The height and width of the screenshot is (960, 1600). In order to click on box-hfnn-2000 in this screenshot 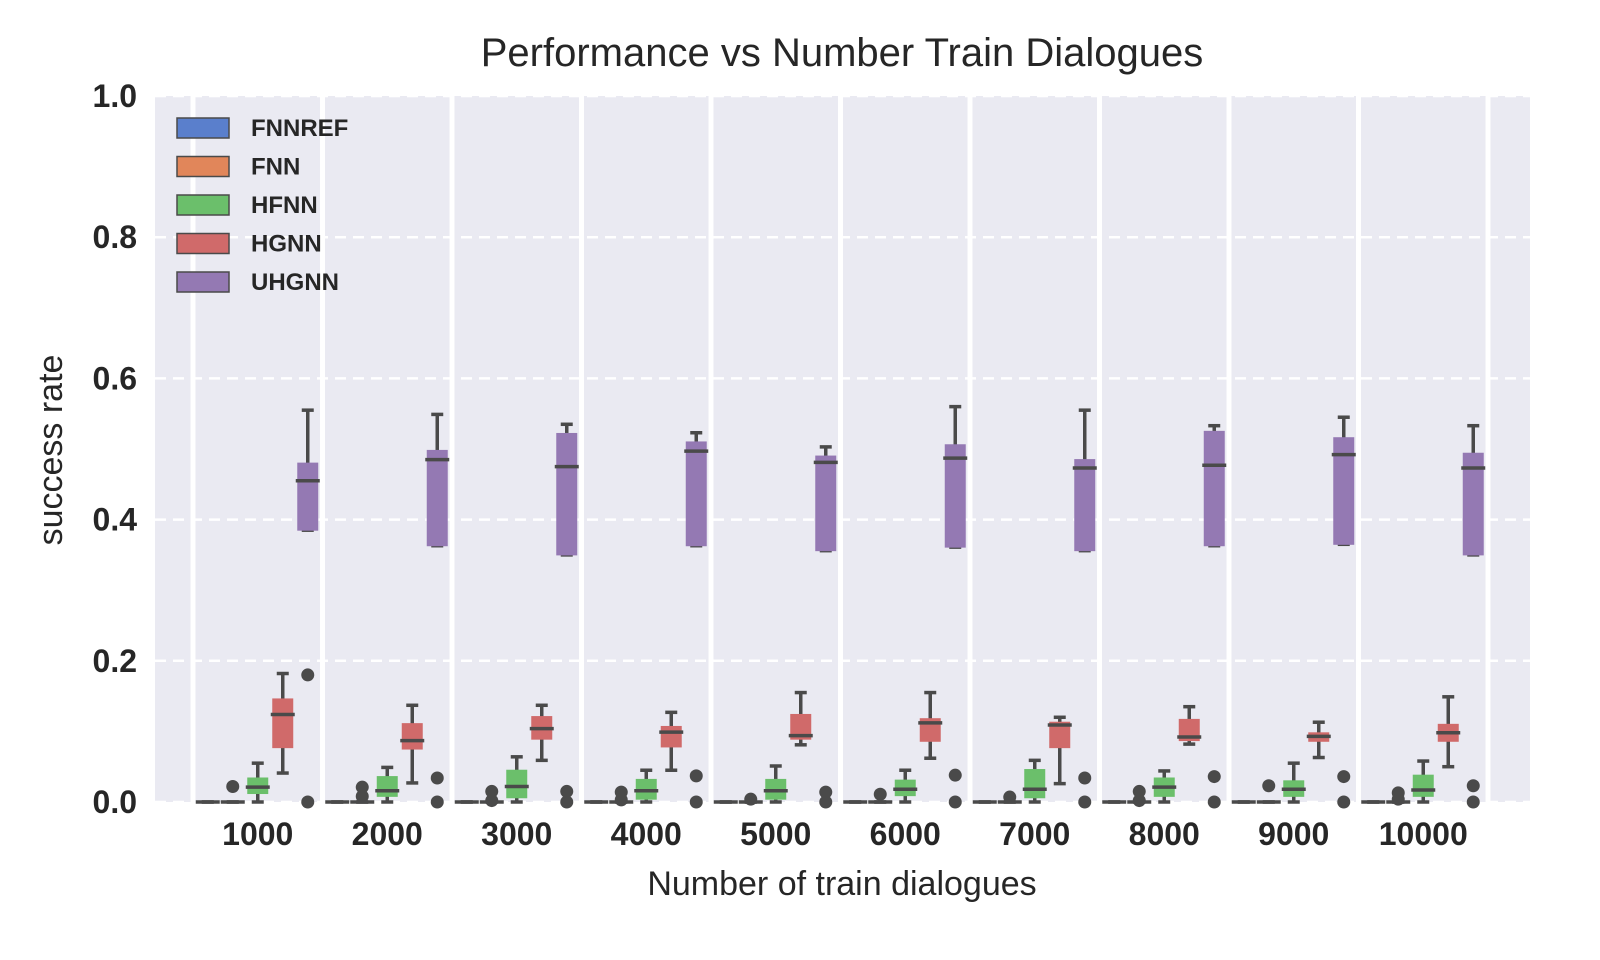, I will do `click(387, 784)`.